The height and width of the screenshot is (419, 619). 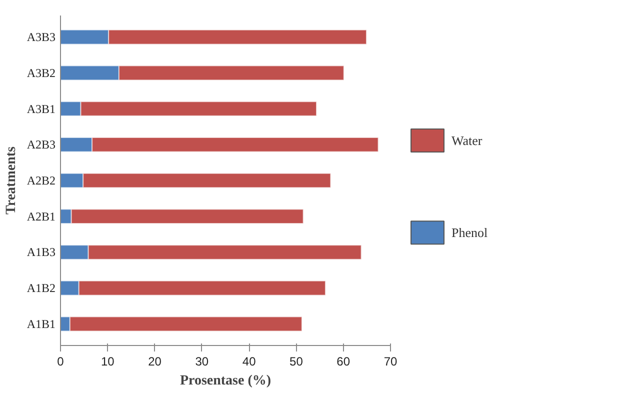 I want to click on y-tick-label: A2B2, so click(x=41, y=181).